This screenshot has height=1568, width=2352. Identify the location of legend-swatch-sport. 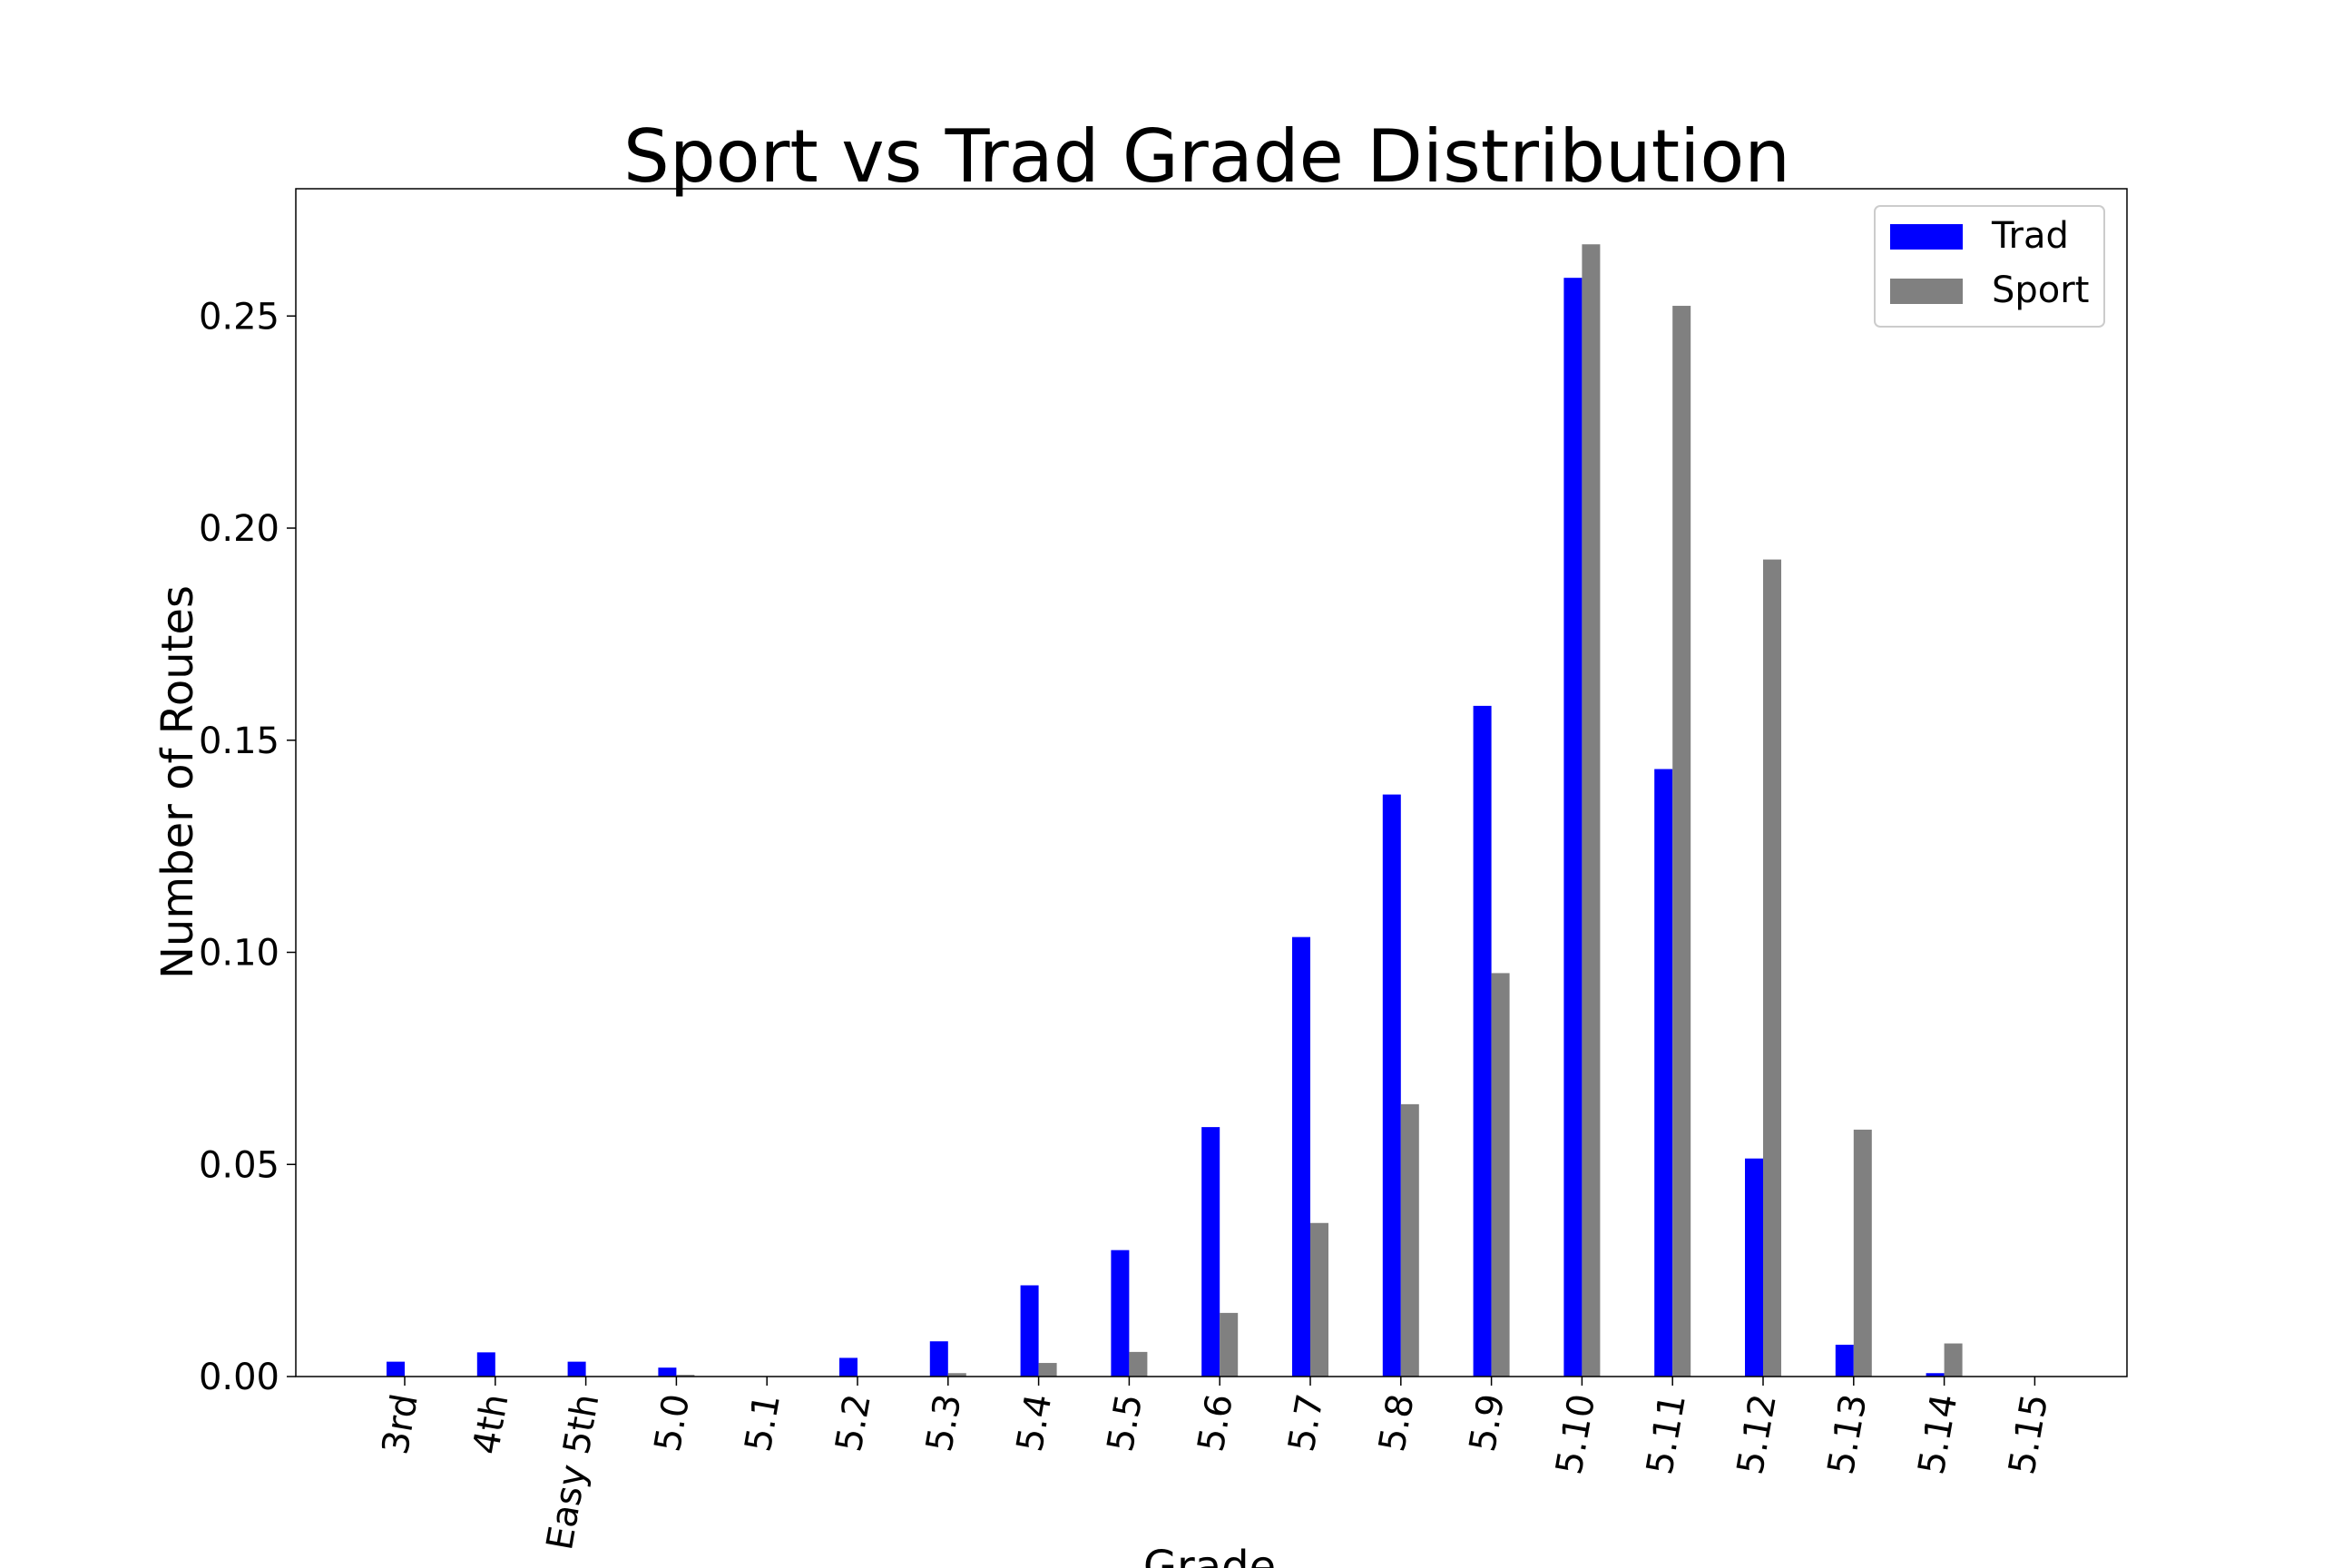
(1926, 291).